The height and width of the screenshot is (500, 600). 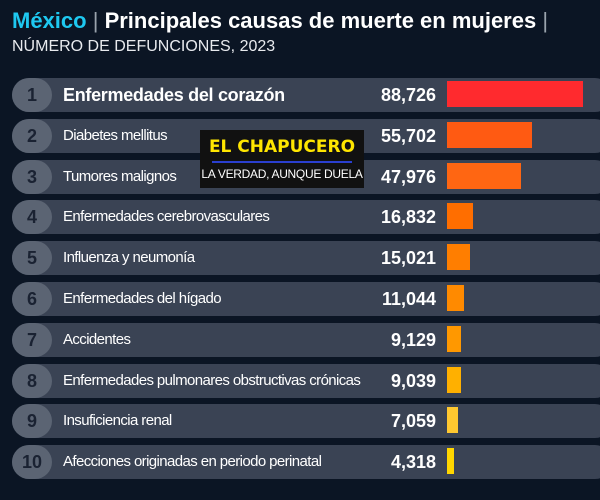 What do you see at coordinates (174, 95) in the screenshot?
I see `category-label: Enfermedades del corazón` at bounding box center [174, 95].